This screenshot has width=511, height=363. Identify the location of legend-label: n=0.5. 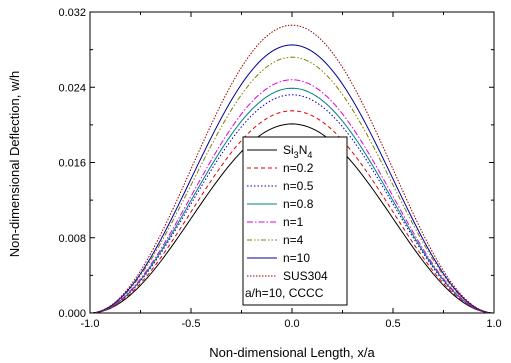
(298, 186).